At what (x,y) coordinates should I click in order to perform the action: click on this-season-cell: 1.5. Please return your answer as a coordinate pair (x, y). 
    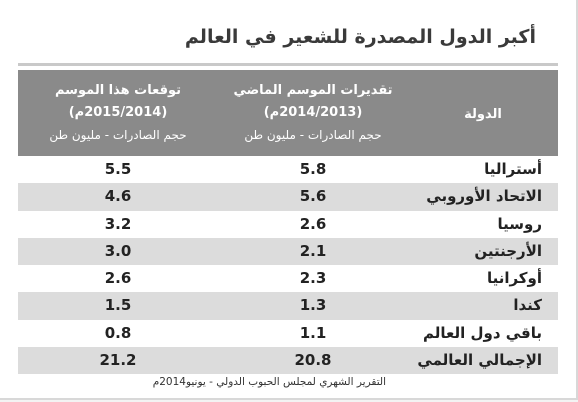
    Looking at the image, I should click on (118, 305).